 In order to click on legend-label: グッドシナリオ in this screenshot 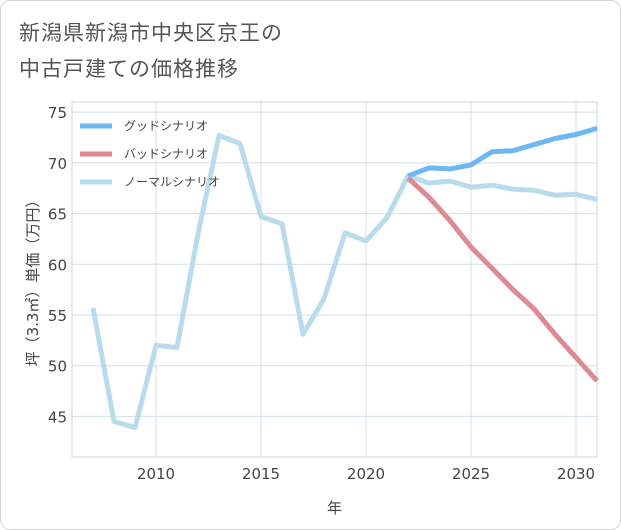, I will do `click(166, 126)`.